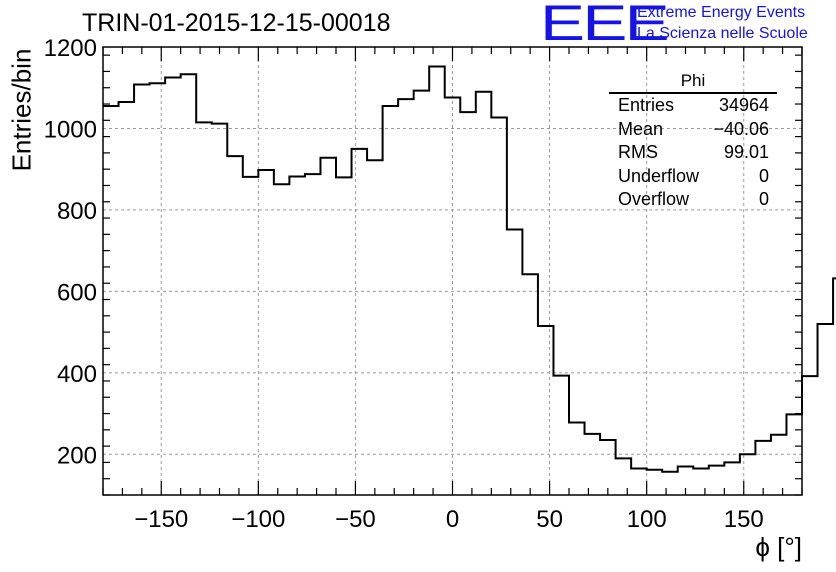 This screenshot has height=572, width=836. Describe the element at coordinates (693, 153) in the screenshot. I see `stats-row-rms: RMS 99.01` at that location.